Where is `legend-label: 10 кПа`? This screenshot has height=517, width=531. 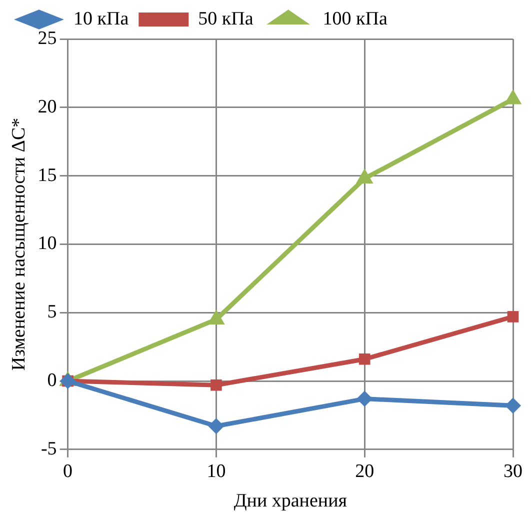
legend-label: 10 кПа is located at coordinates (102, 19).